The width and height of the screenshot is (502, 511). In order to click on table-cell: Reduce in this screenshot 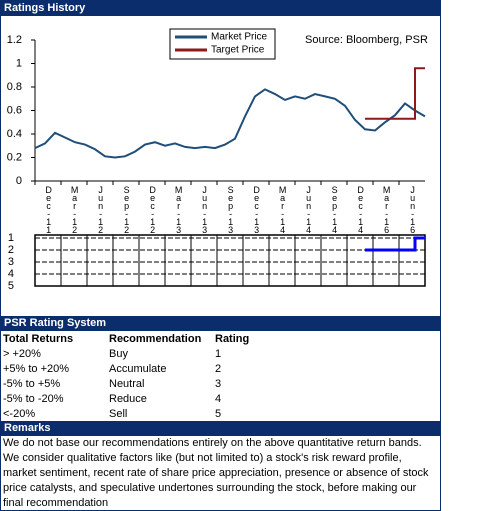, I will do `click(128, 398)`.